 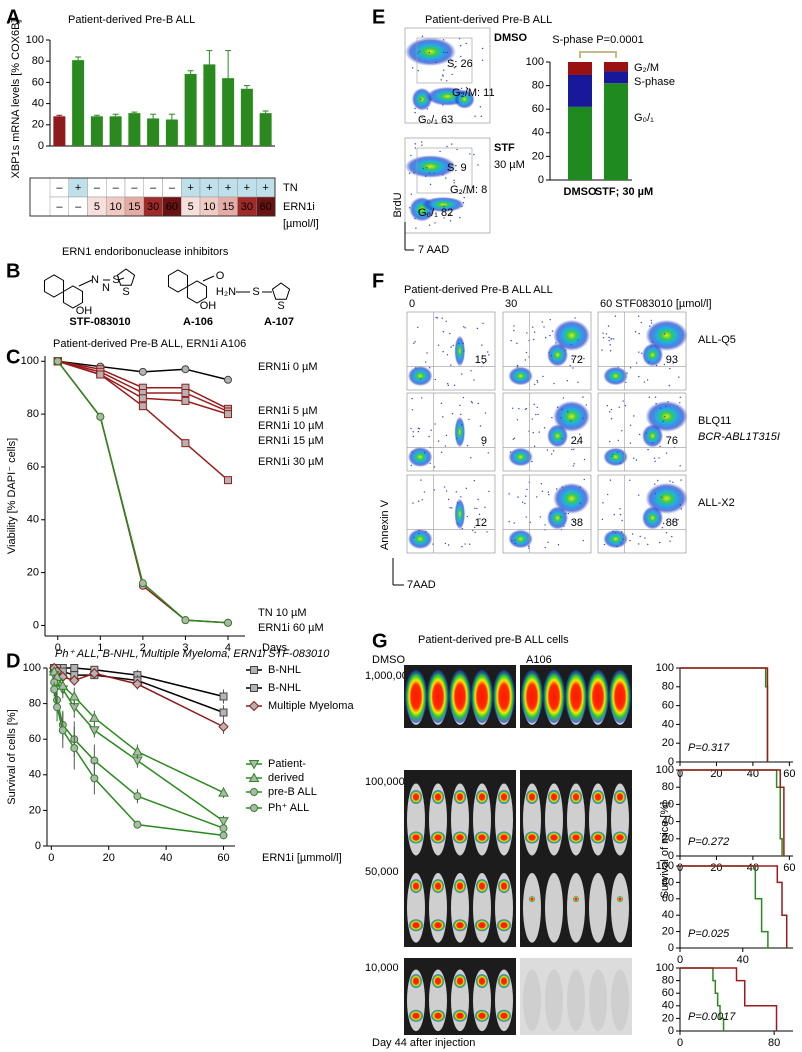 I want to click on annotation: P=0.0017, so click(x=712, y=1017).